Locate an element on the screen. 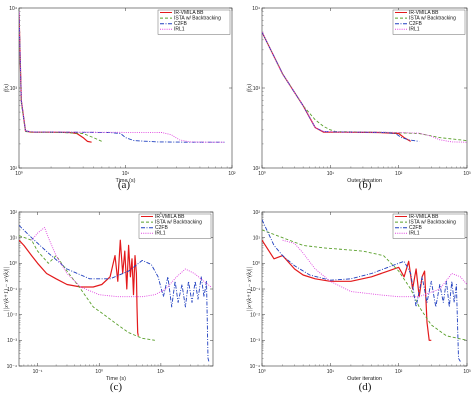 The height and width of the screenshot is (402, 474). figure-caption: (b) is located at coordinates (365, 185).